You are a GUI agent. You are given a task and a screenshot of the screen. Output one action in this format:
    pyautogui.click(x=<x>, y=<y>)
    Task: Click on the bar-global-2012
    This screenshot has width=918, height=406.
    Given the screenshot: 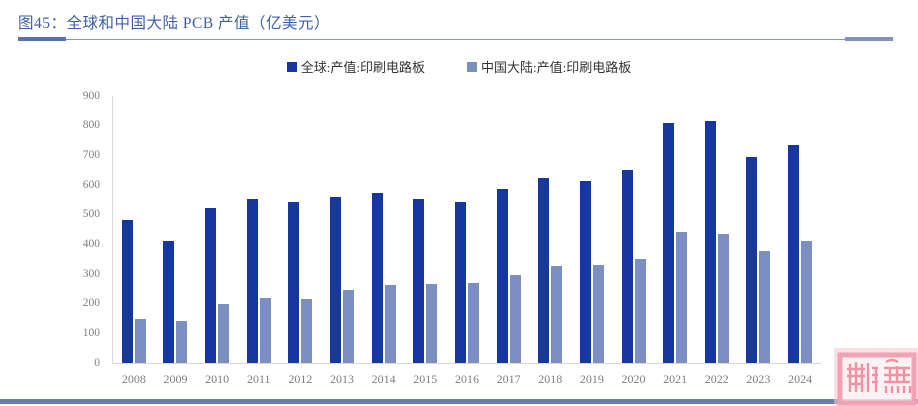 What is the action you would take?
    pyautogui.click(x=294, y=282)
    